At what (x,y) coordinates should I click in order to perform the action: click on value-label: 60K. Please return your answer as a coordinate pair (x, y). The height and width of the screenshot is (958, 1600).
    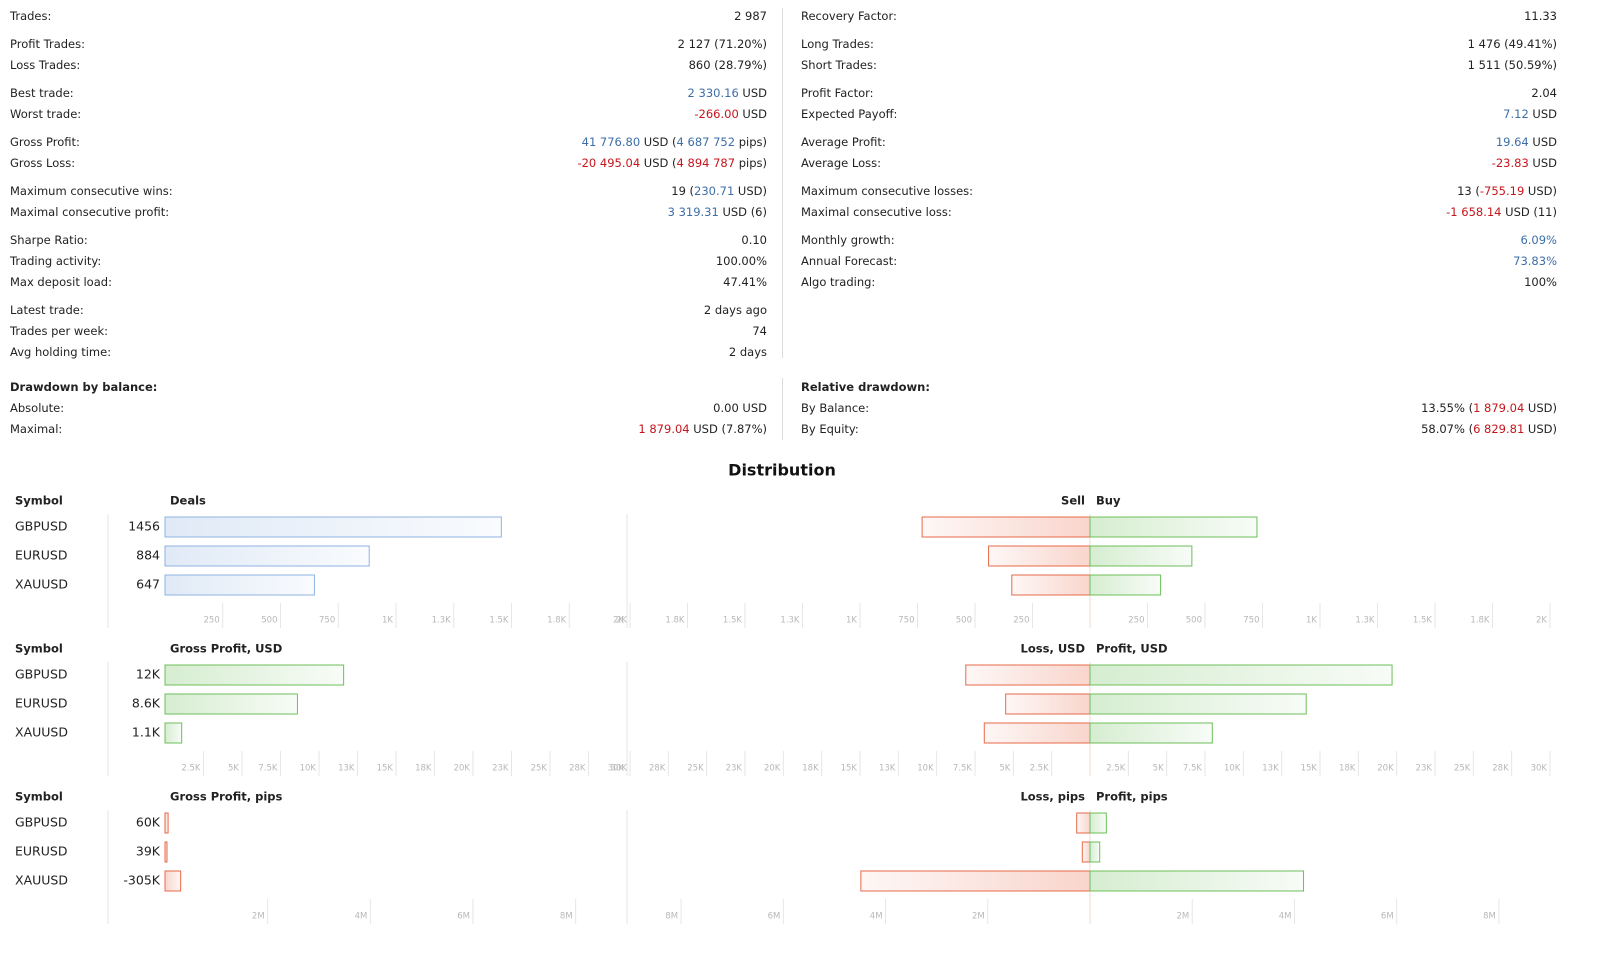
    Looking at the image, I should click on (148, 822).